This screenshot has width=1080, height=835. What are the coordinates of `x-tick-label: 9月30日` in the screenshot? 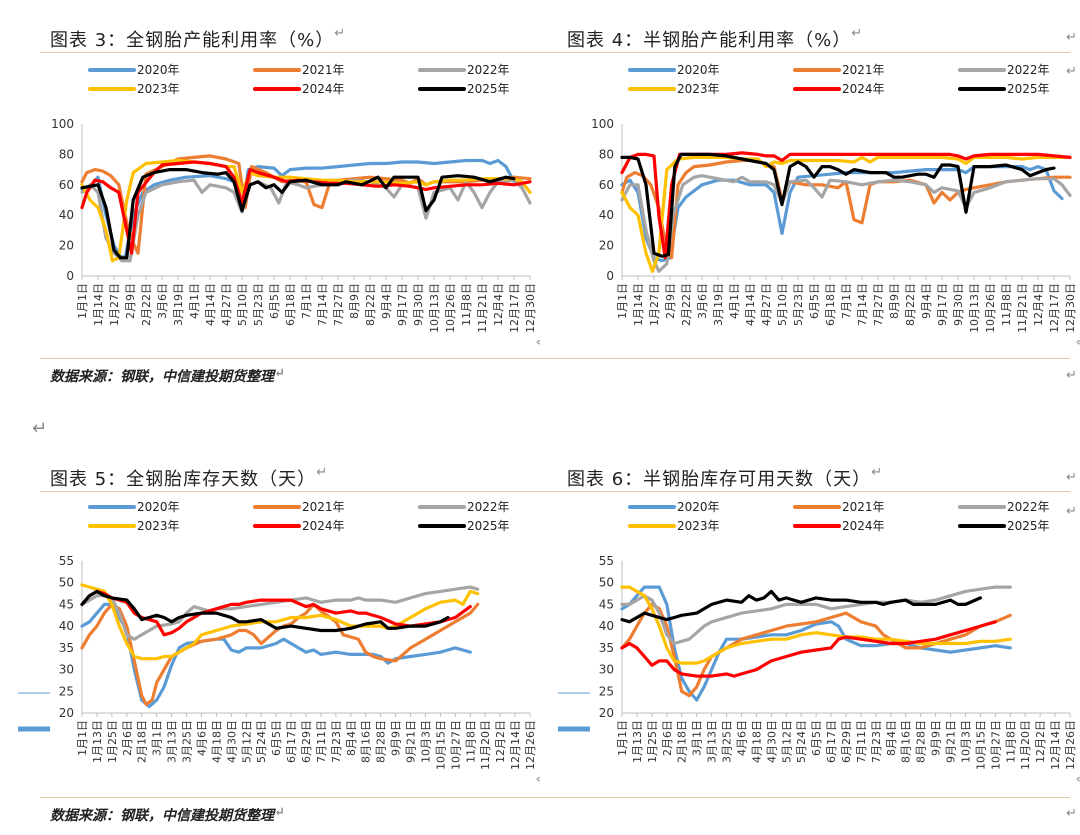 It's located at (958, 304).